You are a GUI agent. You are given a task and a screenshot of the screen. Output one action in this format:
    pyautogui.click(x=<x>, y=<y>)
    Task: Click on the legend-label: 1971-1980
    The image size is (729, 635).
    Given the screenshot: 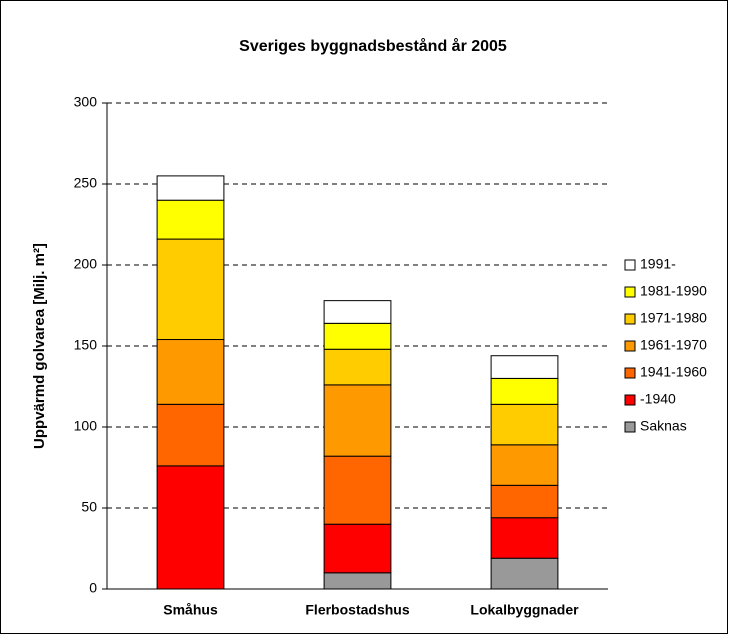 What is the action you would take?
    pyautogui.click(x=673, y=318)
    